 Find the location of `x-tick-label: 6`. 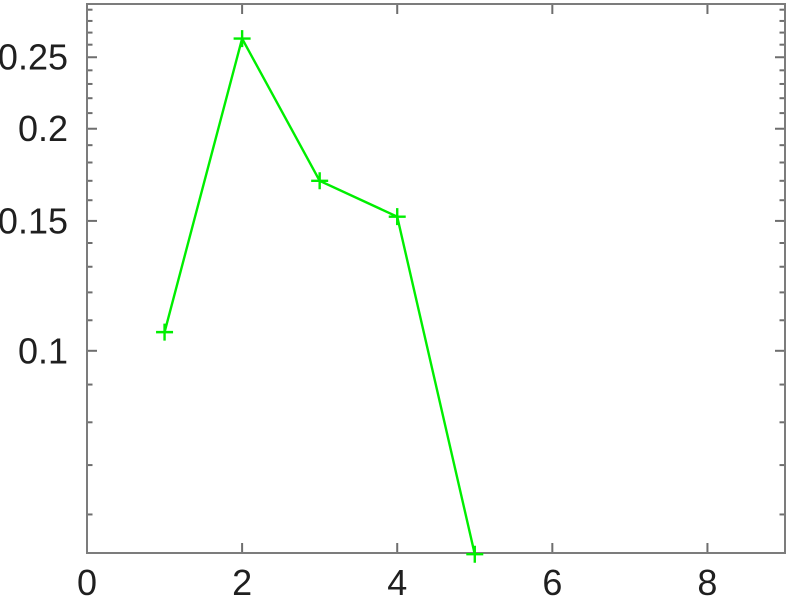

x-tick-label: 6 is located at coordinates (552, 581).